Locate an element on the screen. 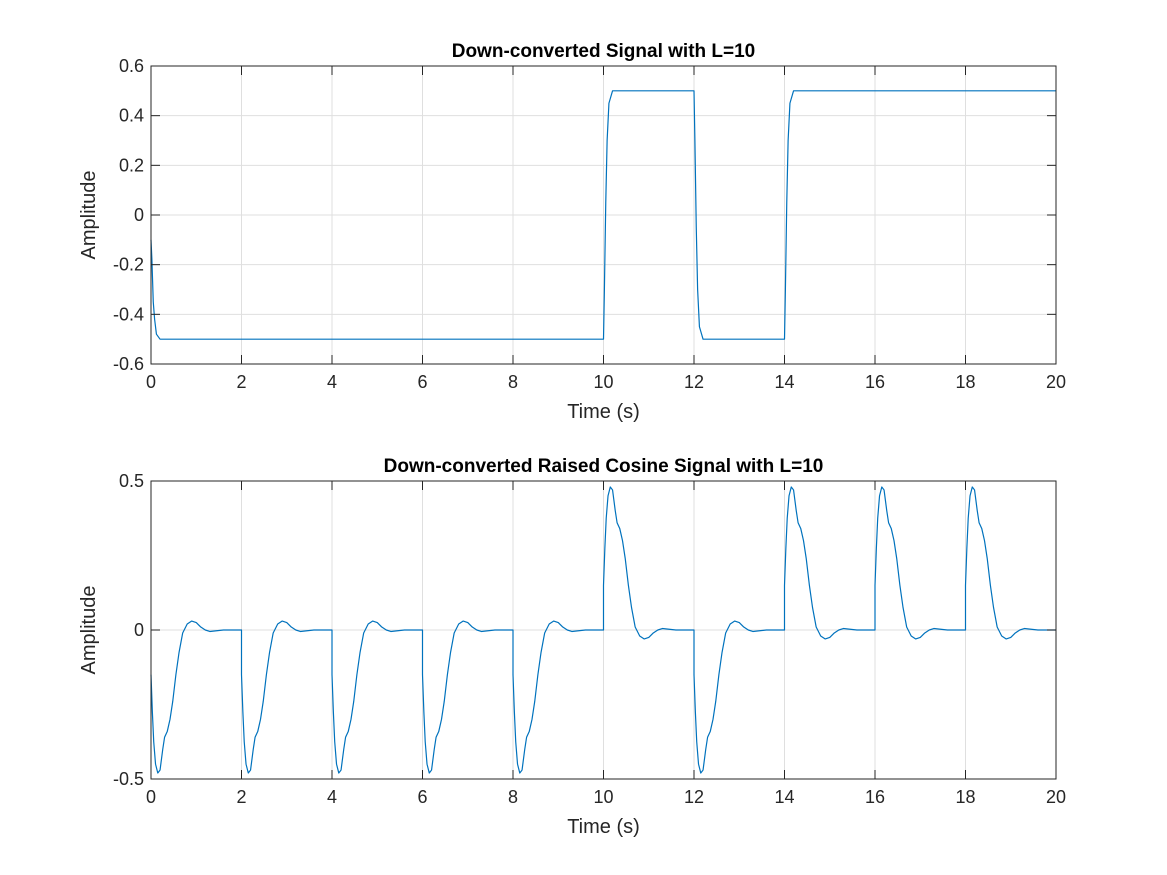 This screenshot has height=875, width=1167. plot2-xtick-label-2: 4 is located at coordinates (332, 797).